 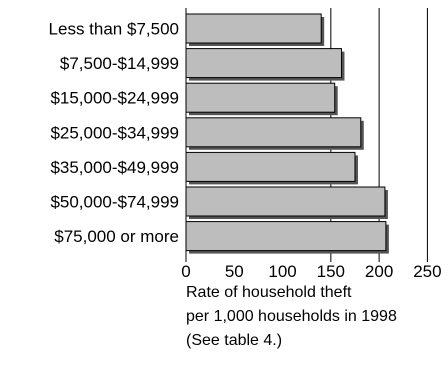 I want to click on category-label-1: $7,500-$14,999, so click(x=119, y=63).